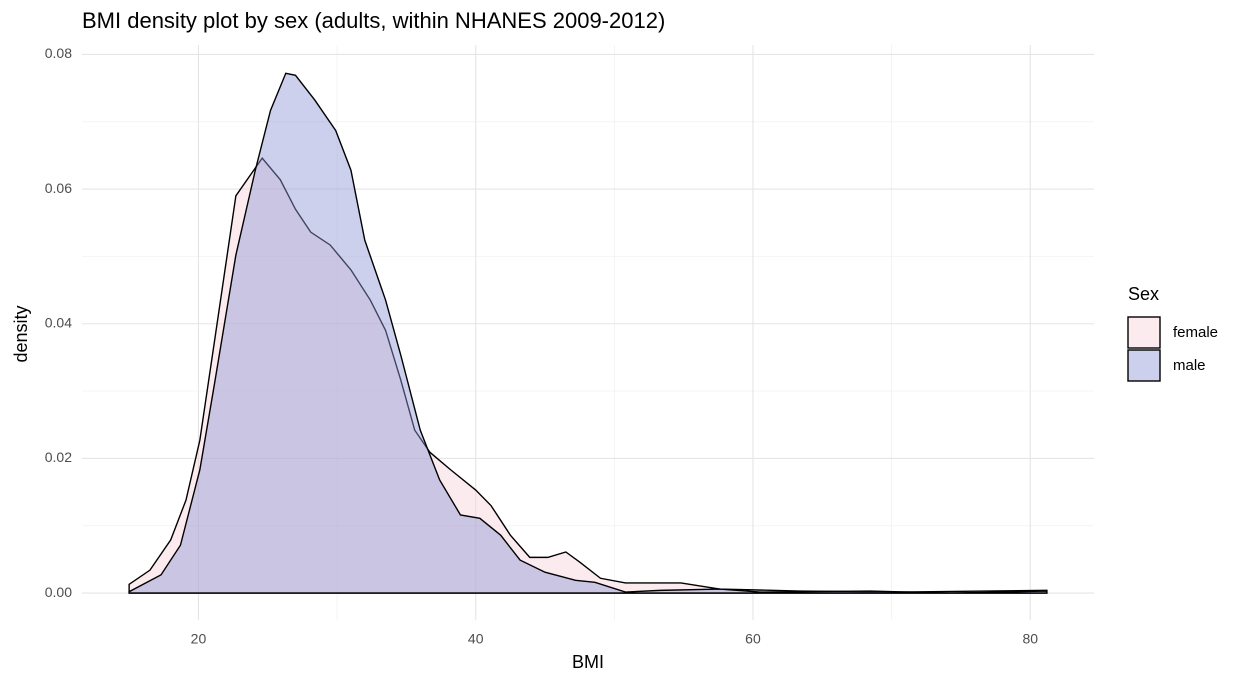  Describe the element at coordinates (199, 639) in the screenshot. I see `x-tick-label: 20` at that location.